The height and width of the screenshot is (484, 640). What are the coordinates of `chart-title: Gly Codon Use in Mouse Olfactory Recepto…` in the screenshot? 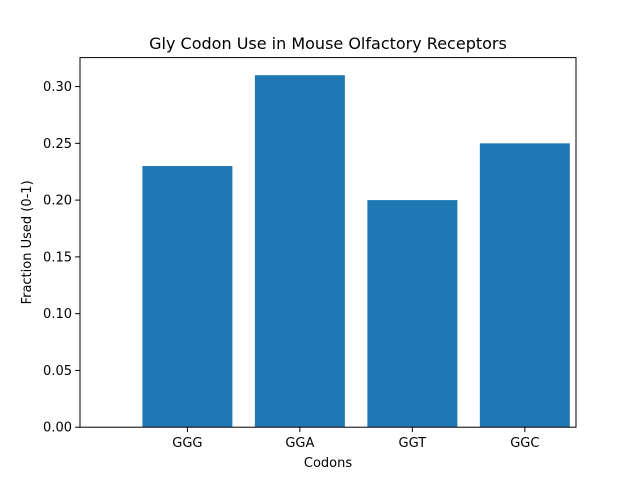 It's located at (328, 43).